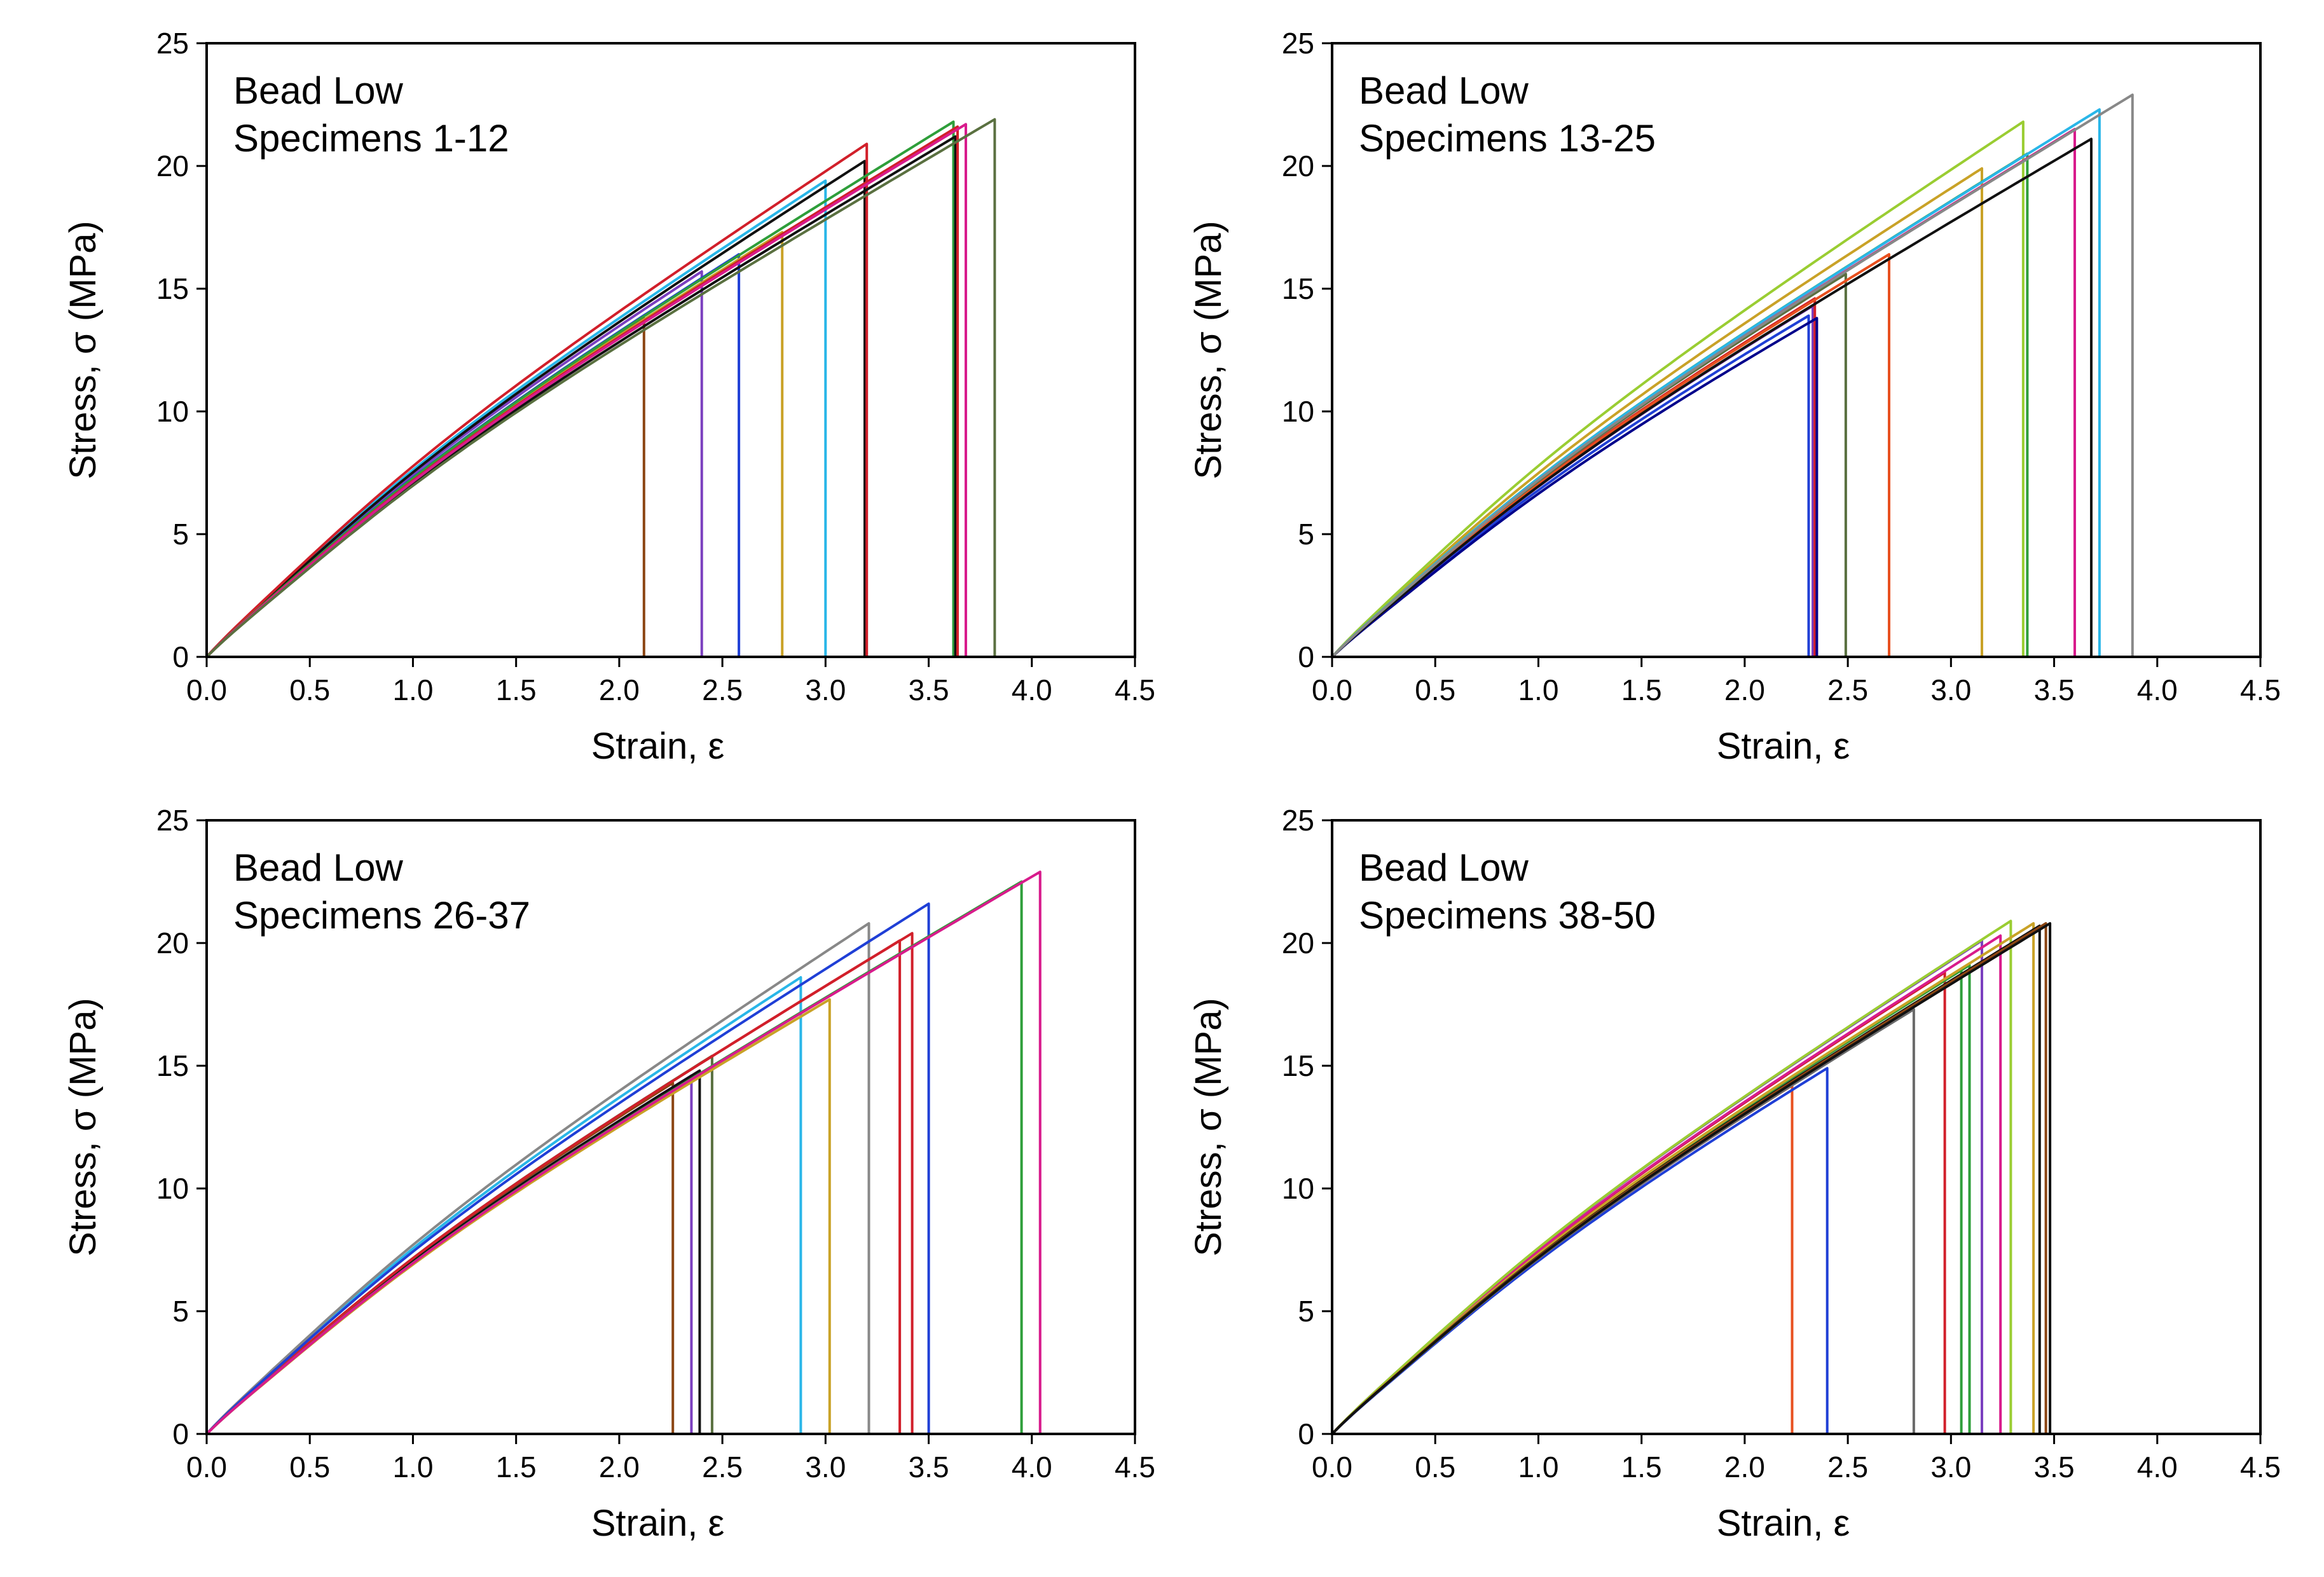  Describe the element at coordinates (381, 915) in the screenshot. I see `panel-annotation-specimens: Specimens 26-37` at that location.